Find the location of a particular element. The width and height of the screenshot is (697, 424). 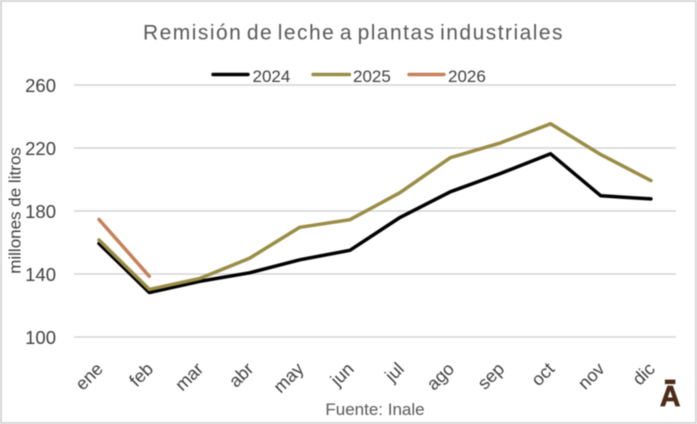

svg-text: 260 is located at coordinates (40, 85).